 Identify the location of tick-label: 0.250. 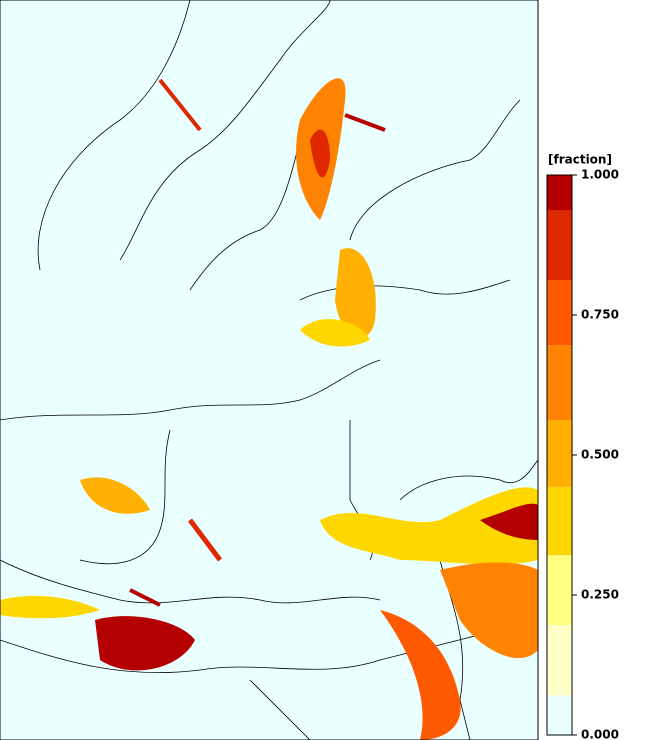
(600, 595).